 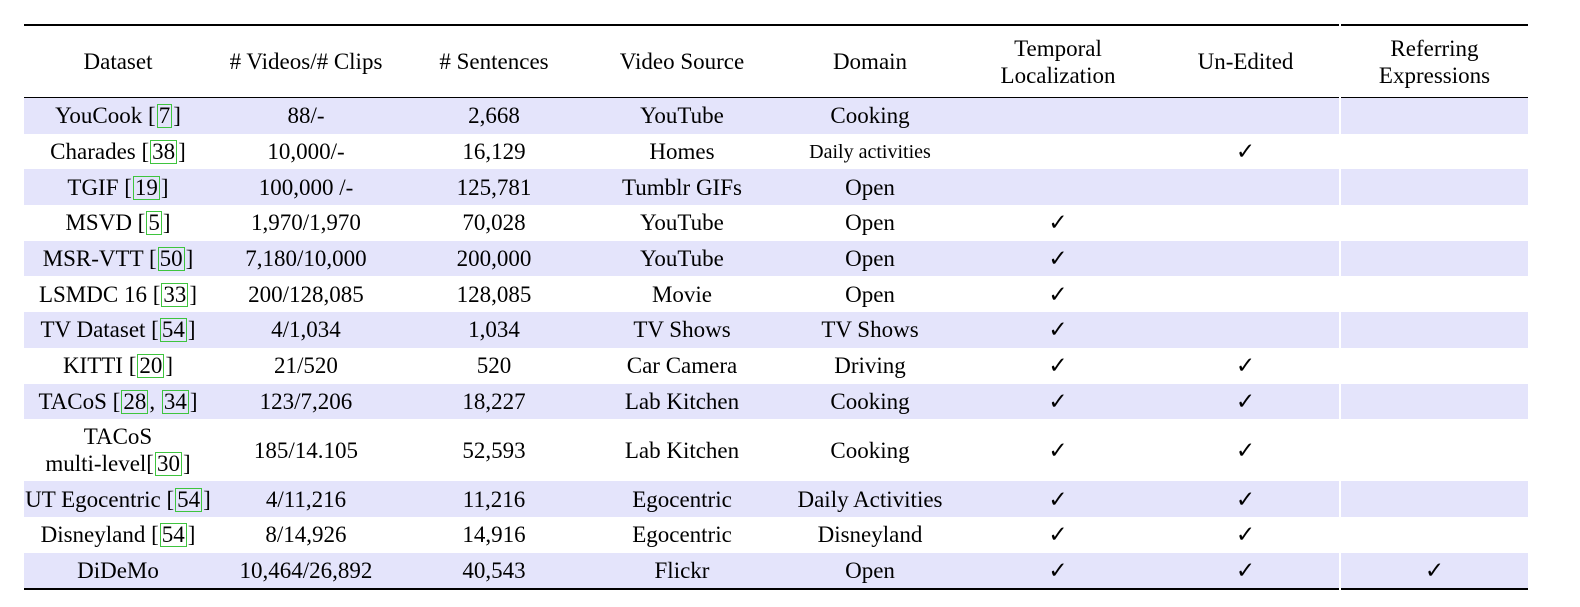 What do you see at coordinates (306, 366) in the screenshot?
I see `cell-videos-clips-text: 21/520` at bounding box center [306, 366].